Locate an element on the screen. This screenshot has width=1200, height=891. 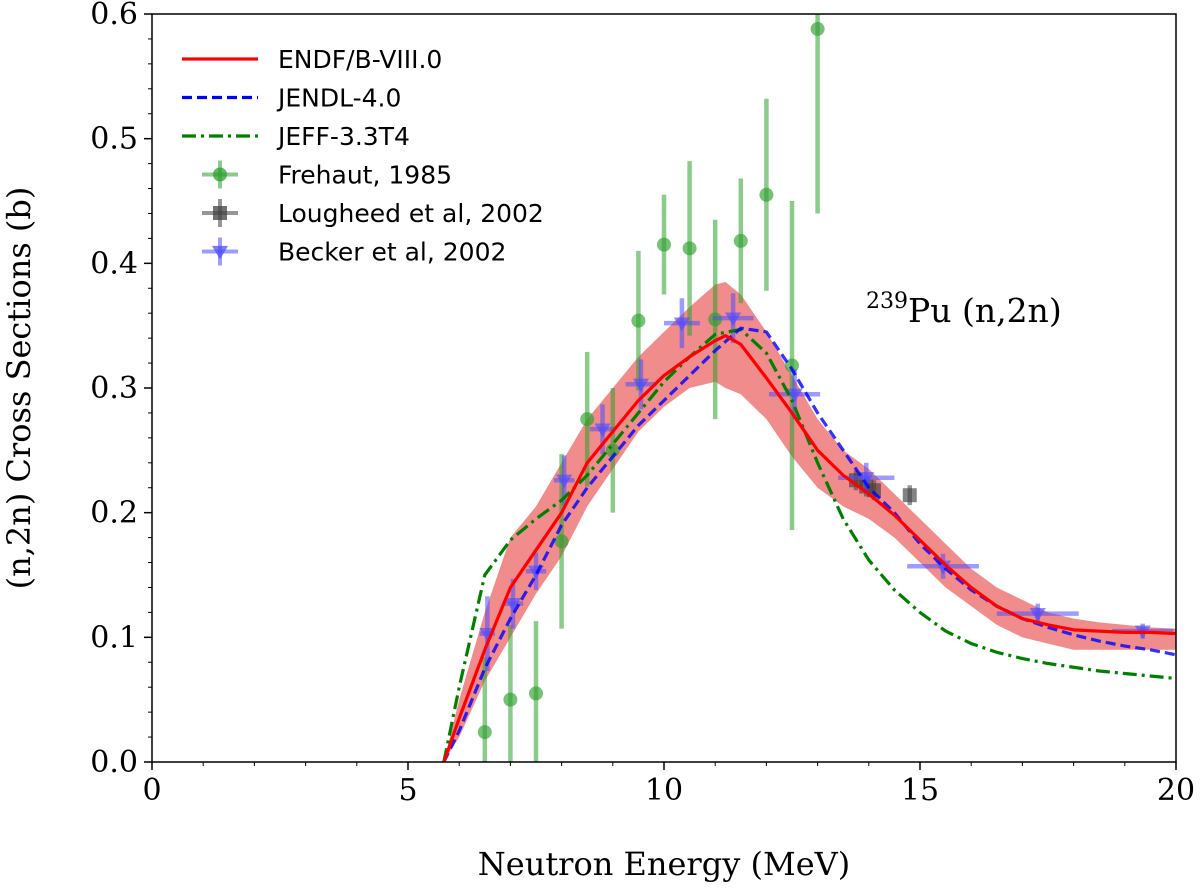
x-tick-label: 20 is located at coordinates (1176, 790).